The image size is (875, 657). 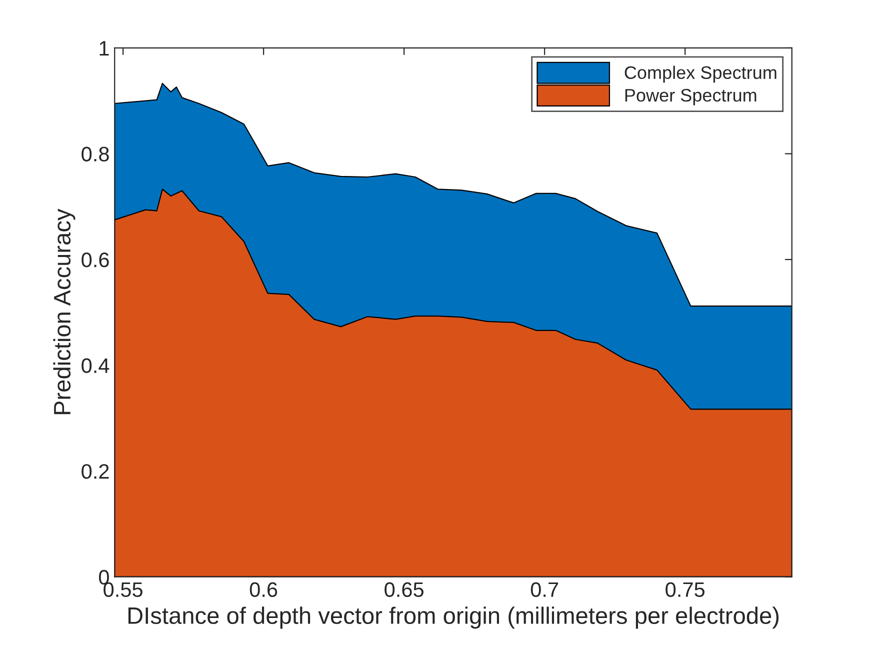 I want to click on y-axis-title: Prediction Accuracy, so click(x=64, y=311).